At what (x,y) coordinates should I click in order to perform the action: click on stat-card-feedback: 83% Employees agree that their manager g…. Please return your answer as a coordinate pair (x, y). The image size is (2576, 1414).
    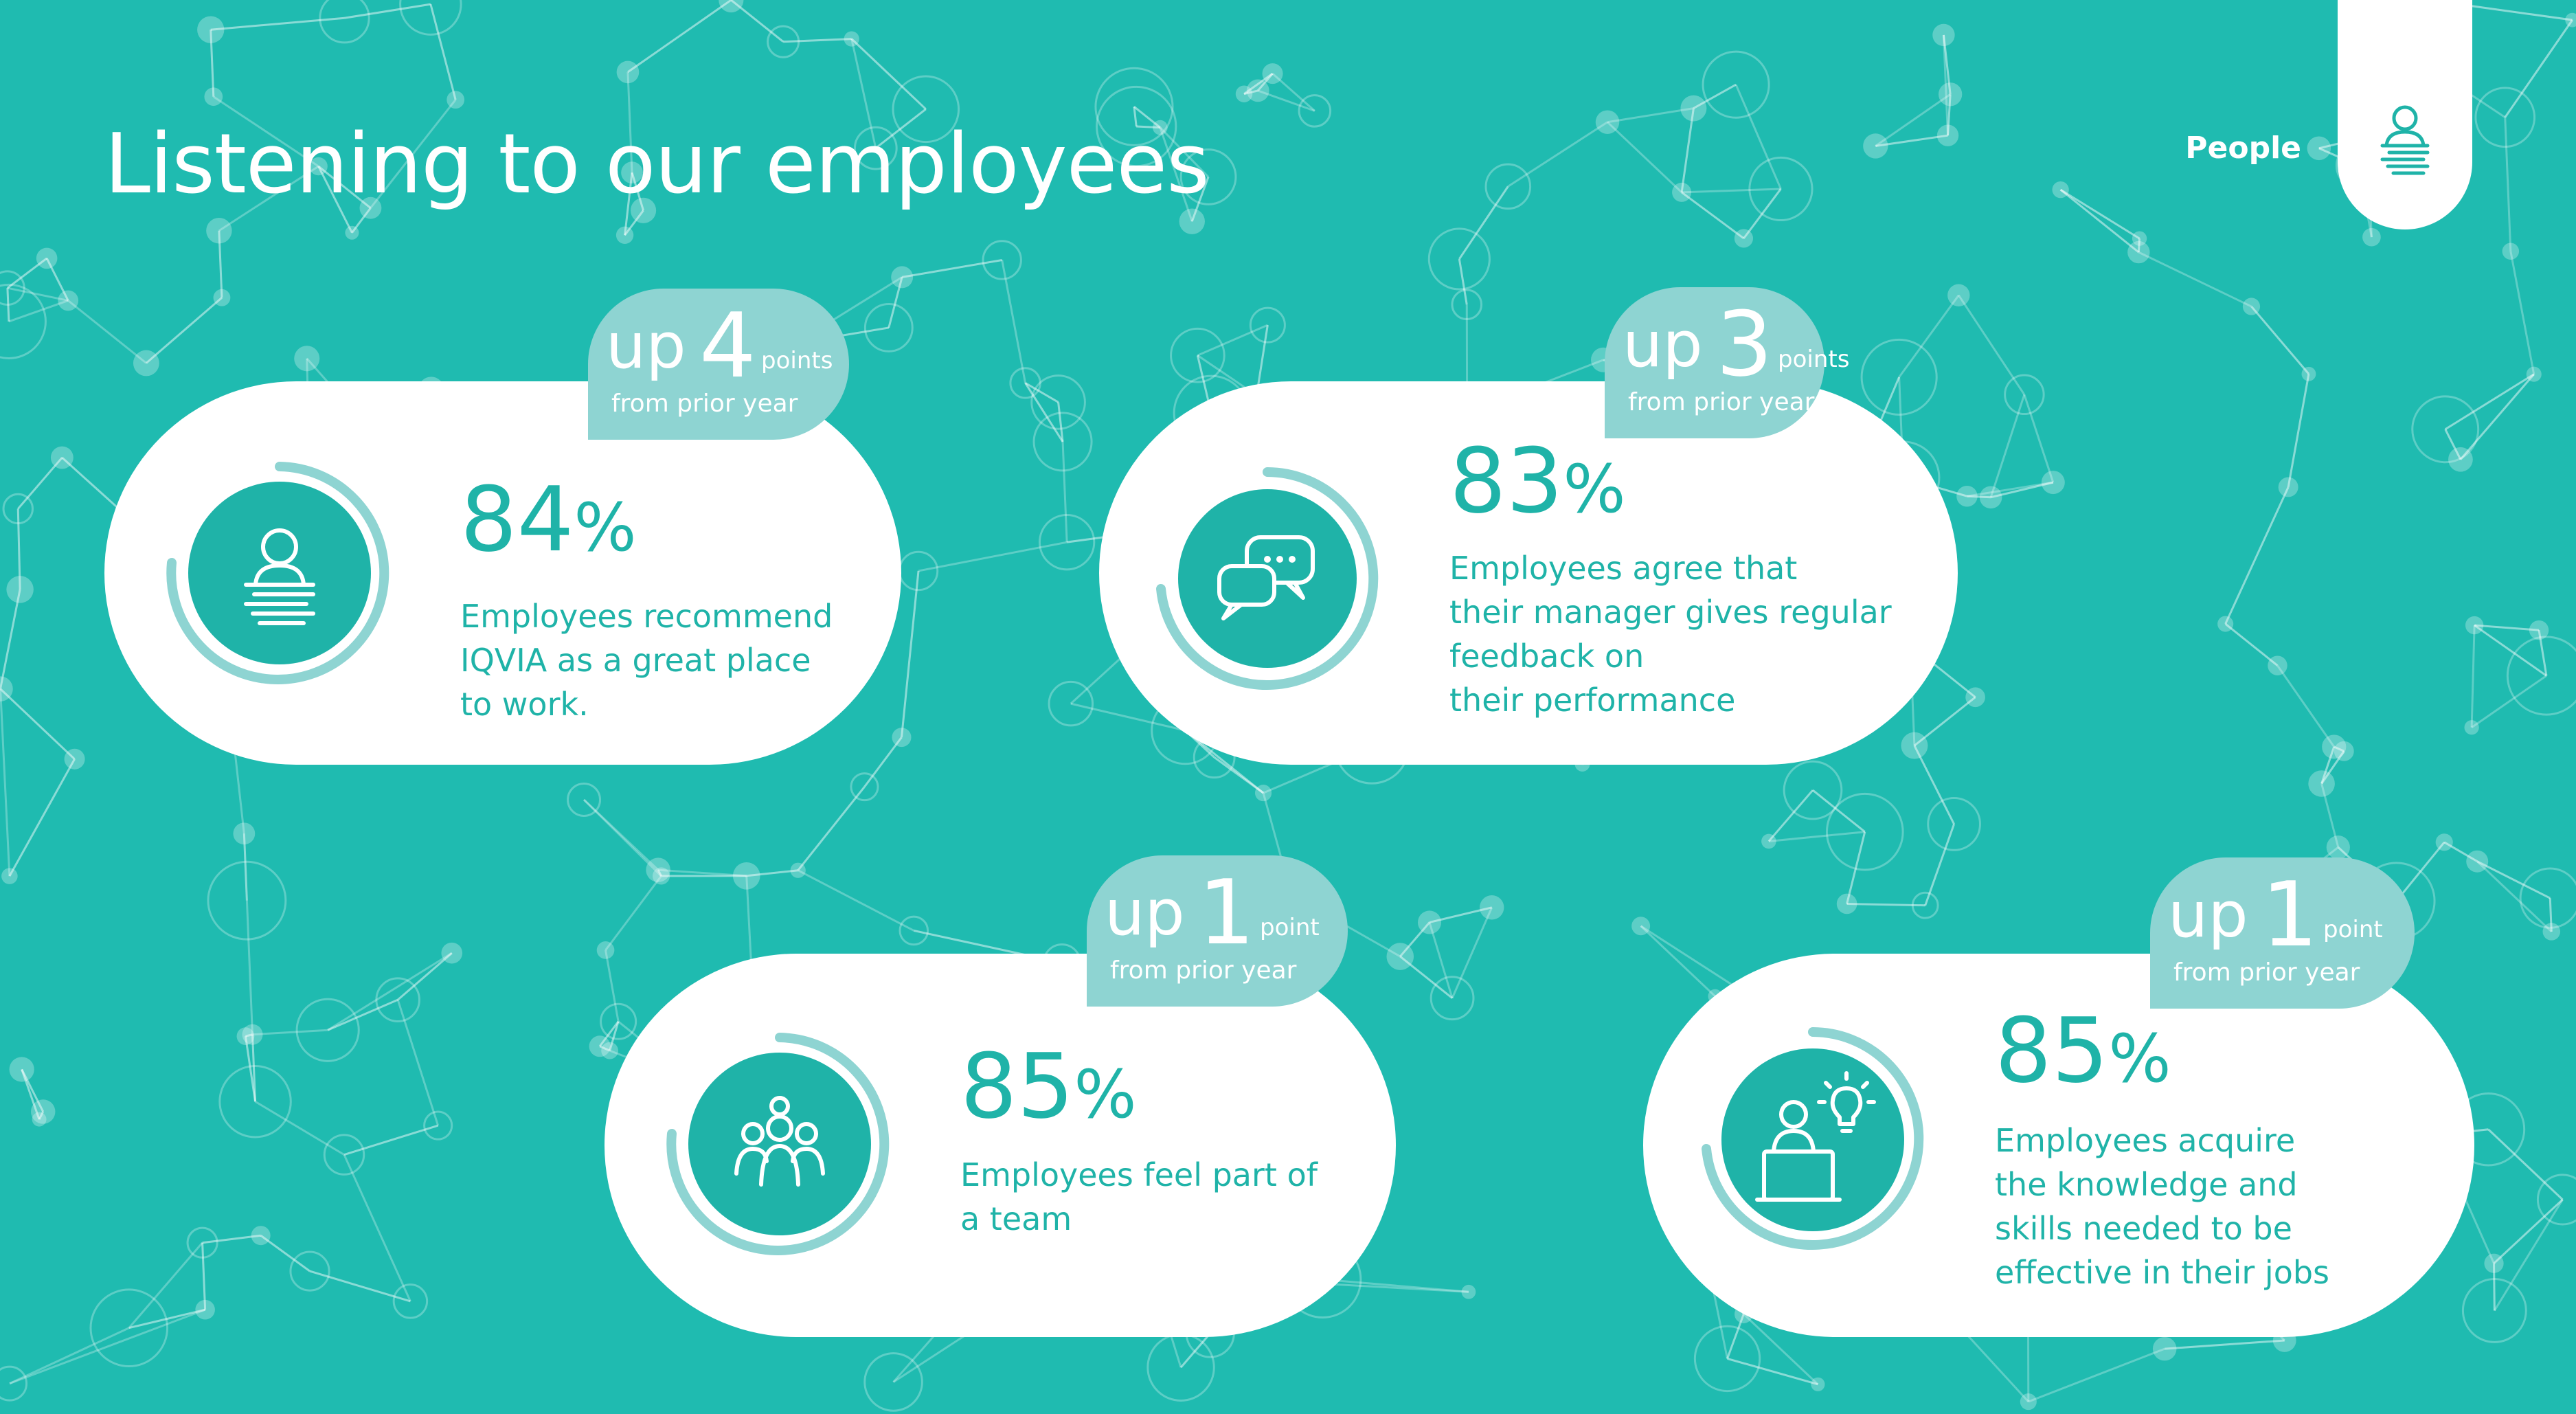
    Looking at the image, I should click on (1528, 573).